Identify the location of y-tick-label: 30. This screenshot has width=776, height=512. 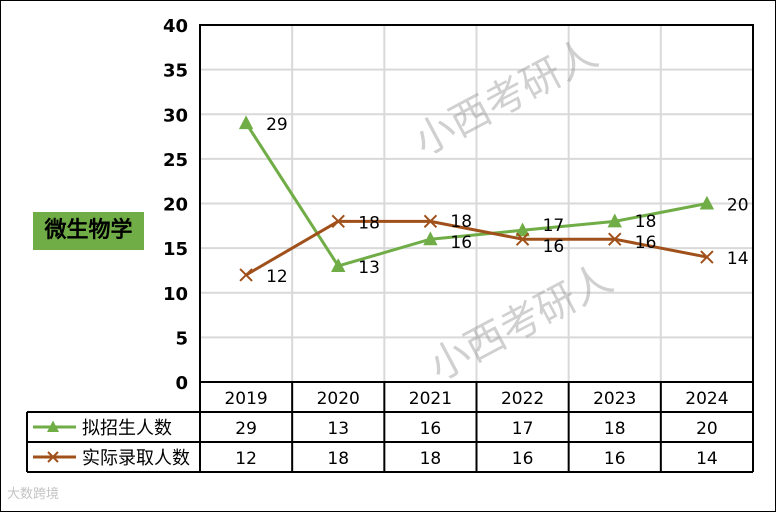
(175, 115).